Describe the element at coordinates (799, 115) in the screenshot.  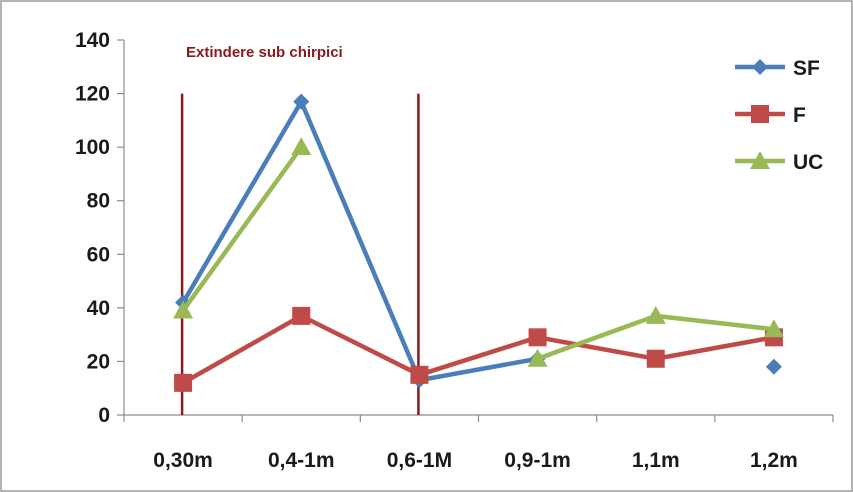
I see `legend-label: F` at that location.